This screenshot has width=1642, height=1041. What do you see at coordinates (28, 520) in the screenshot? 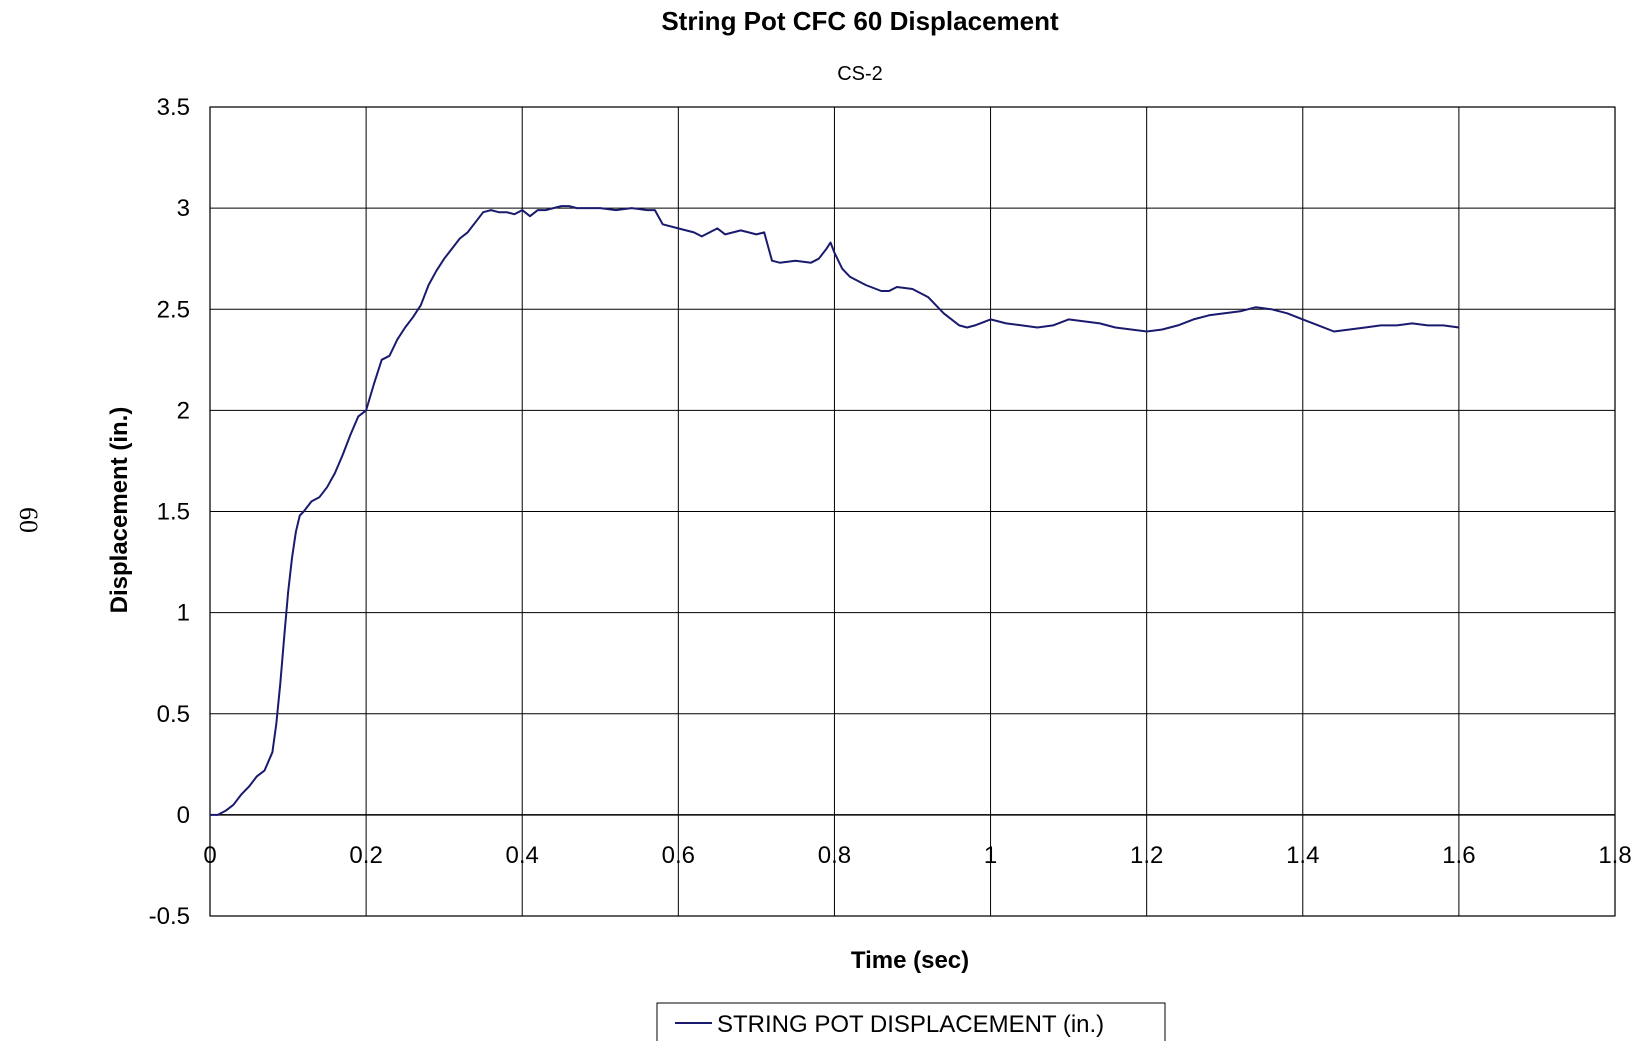
I see `page-number: 60` at bounding box center [28, 520].